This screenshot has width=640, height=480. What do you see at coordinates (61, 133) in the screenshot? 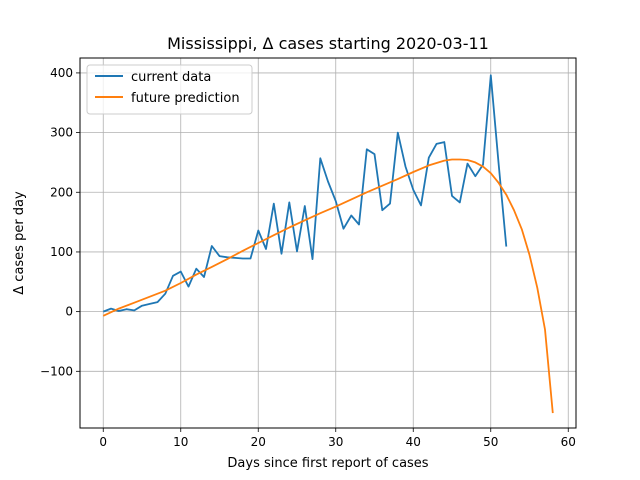
I see `y-tick-label: 300` at bounding box center [61, 133].